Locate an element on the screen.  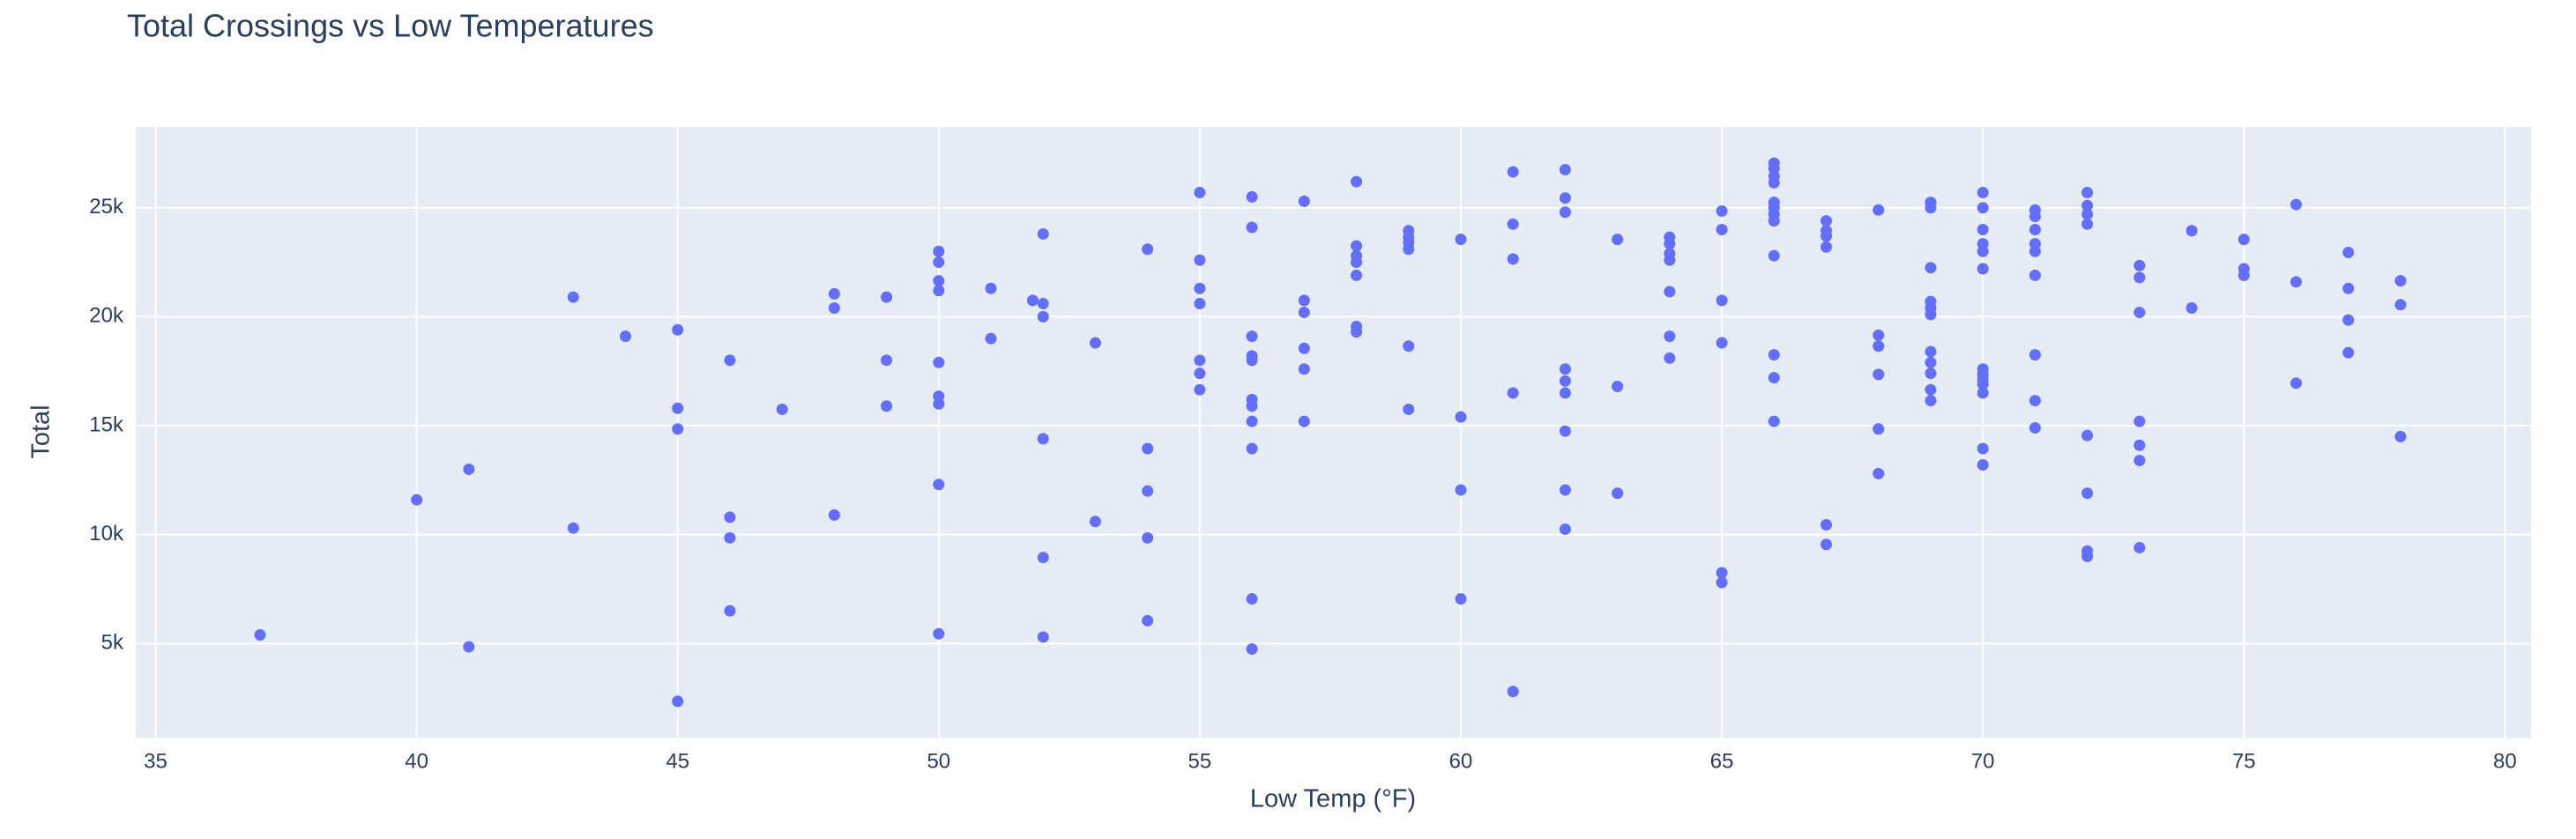
x-tick-label: 65 is located at coordinates (1722, 761).